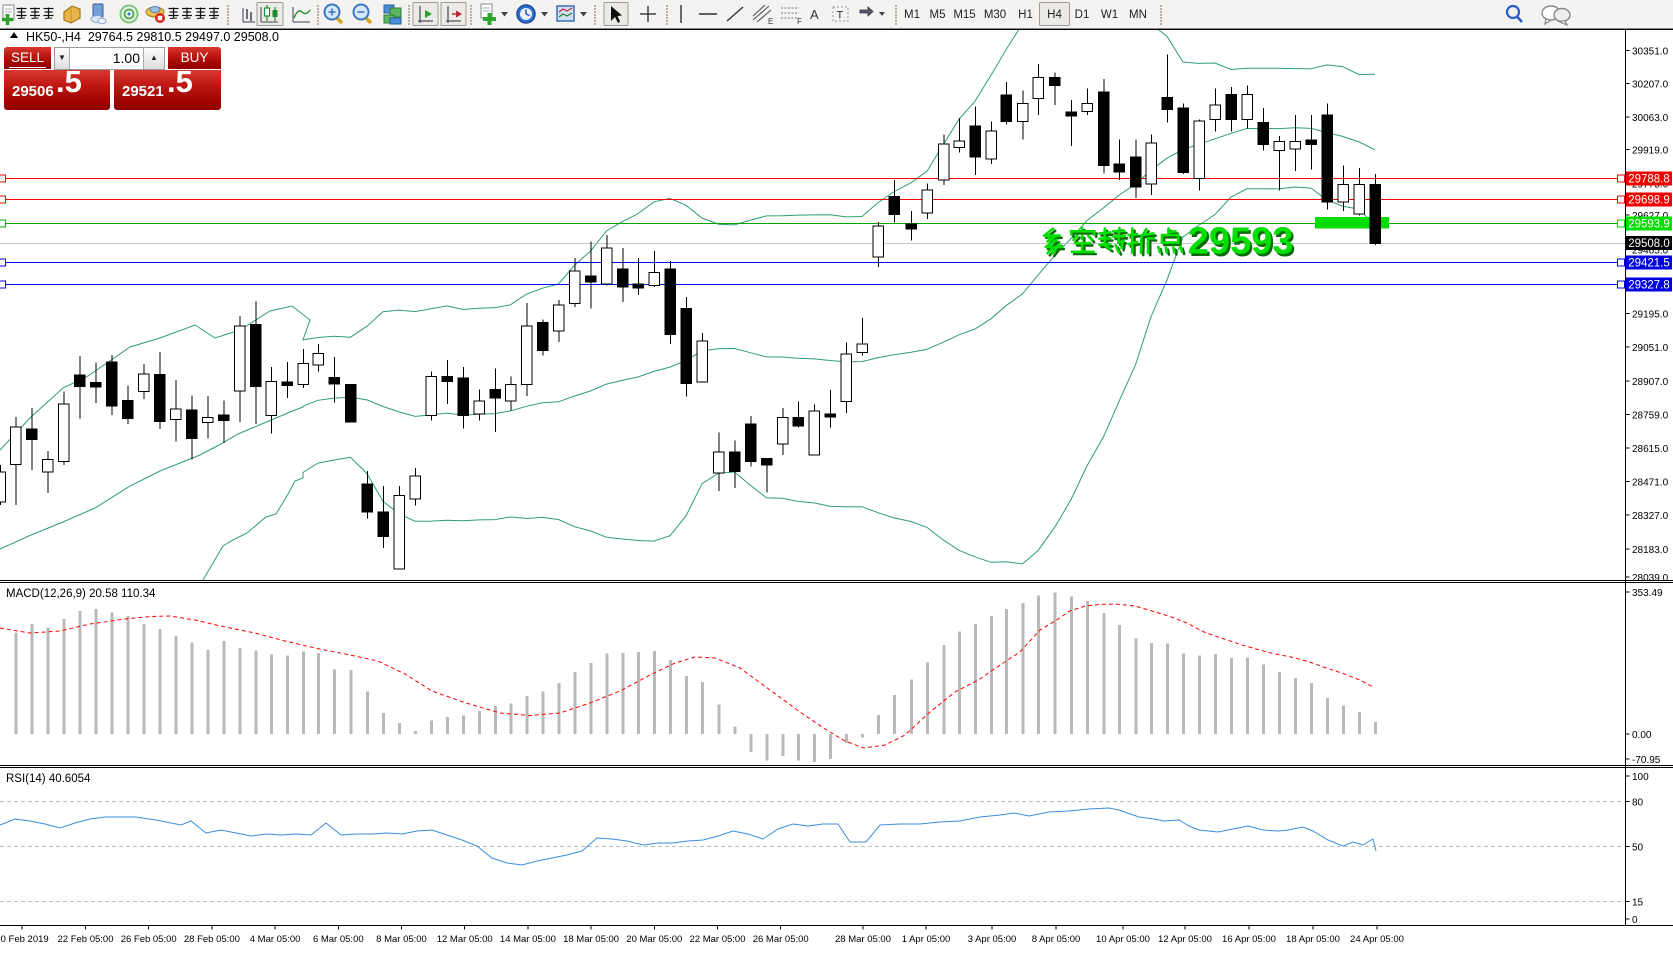 The height and width of the screenshot is (955, 1673). I want to click on svg-text: H4, so click(1054, 15).